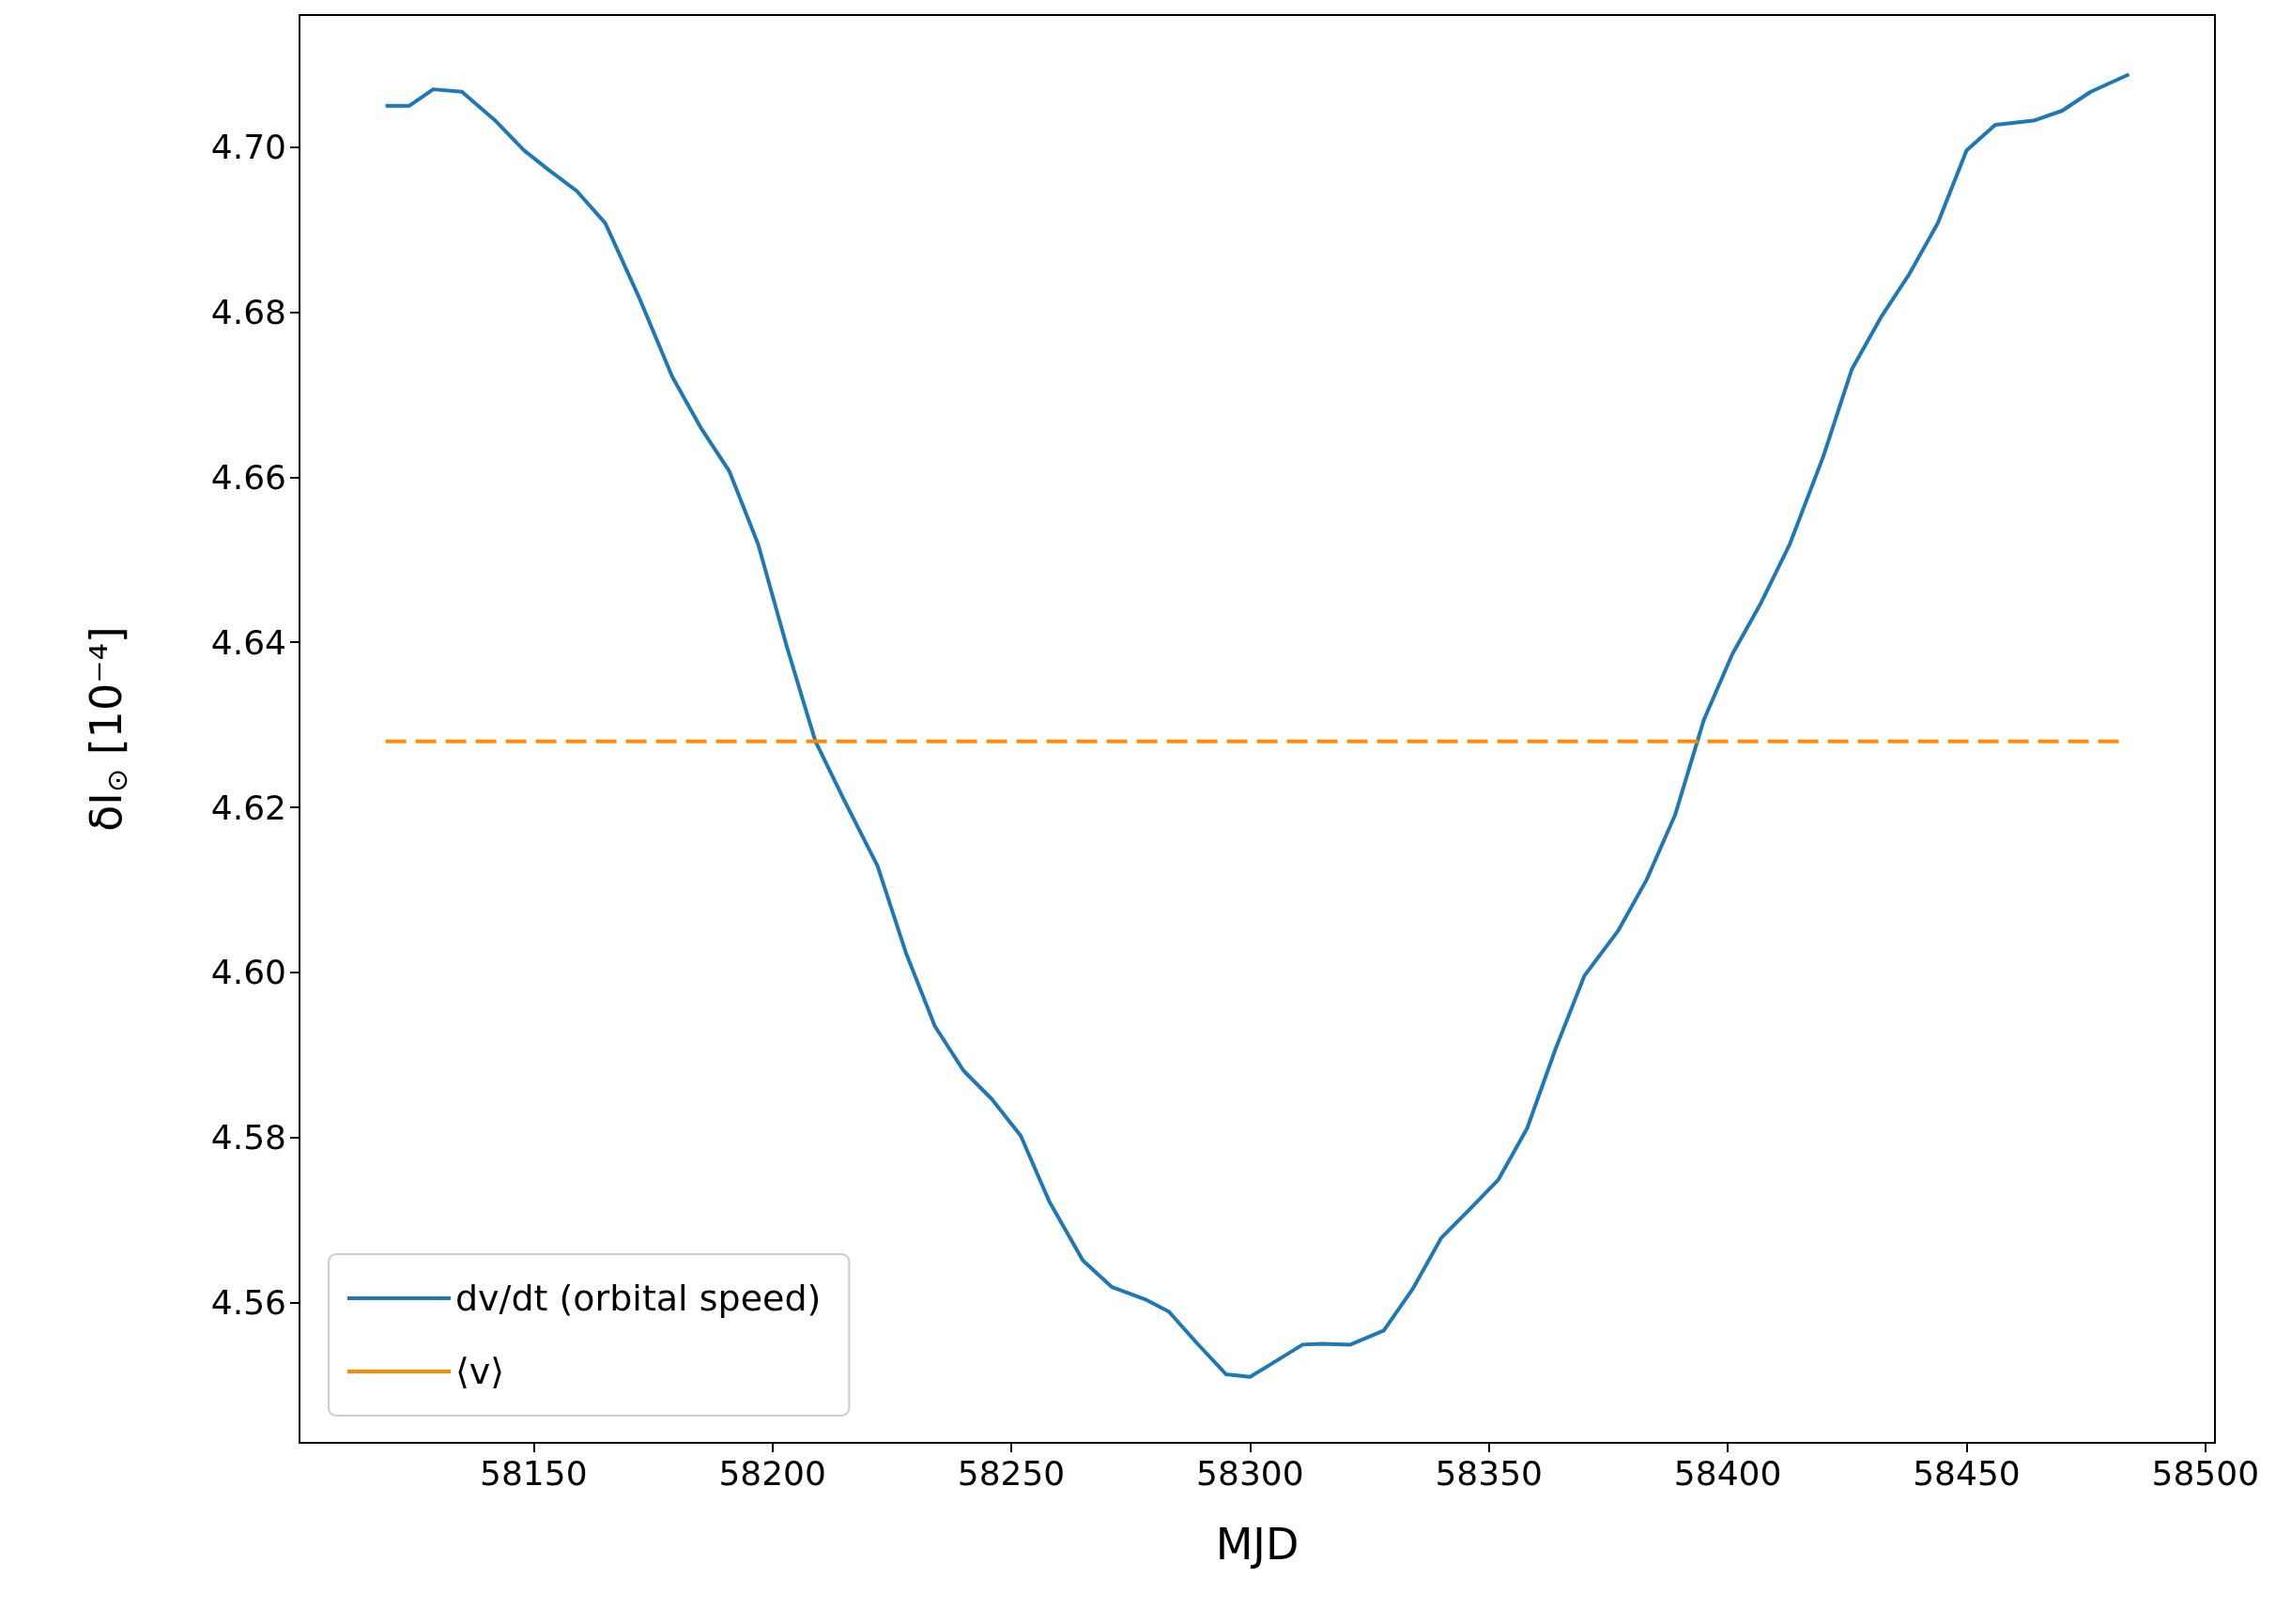 The height and width of the screenshot is (1624, 2291). What do you see at coordinates (248, 642) in the screenshot?
I see `y-tick-label: 4.64` at bounding box center [248, 642].